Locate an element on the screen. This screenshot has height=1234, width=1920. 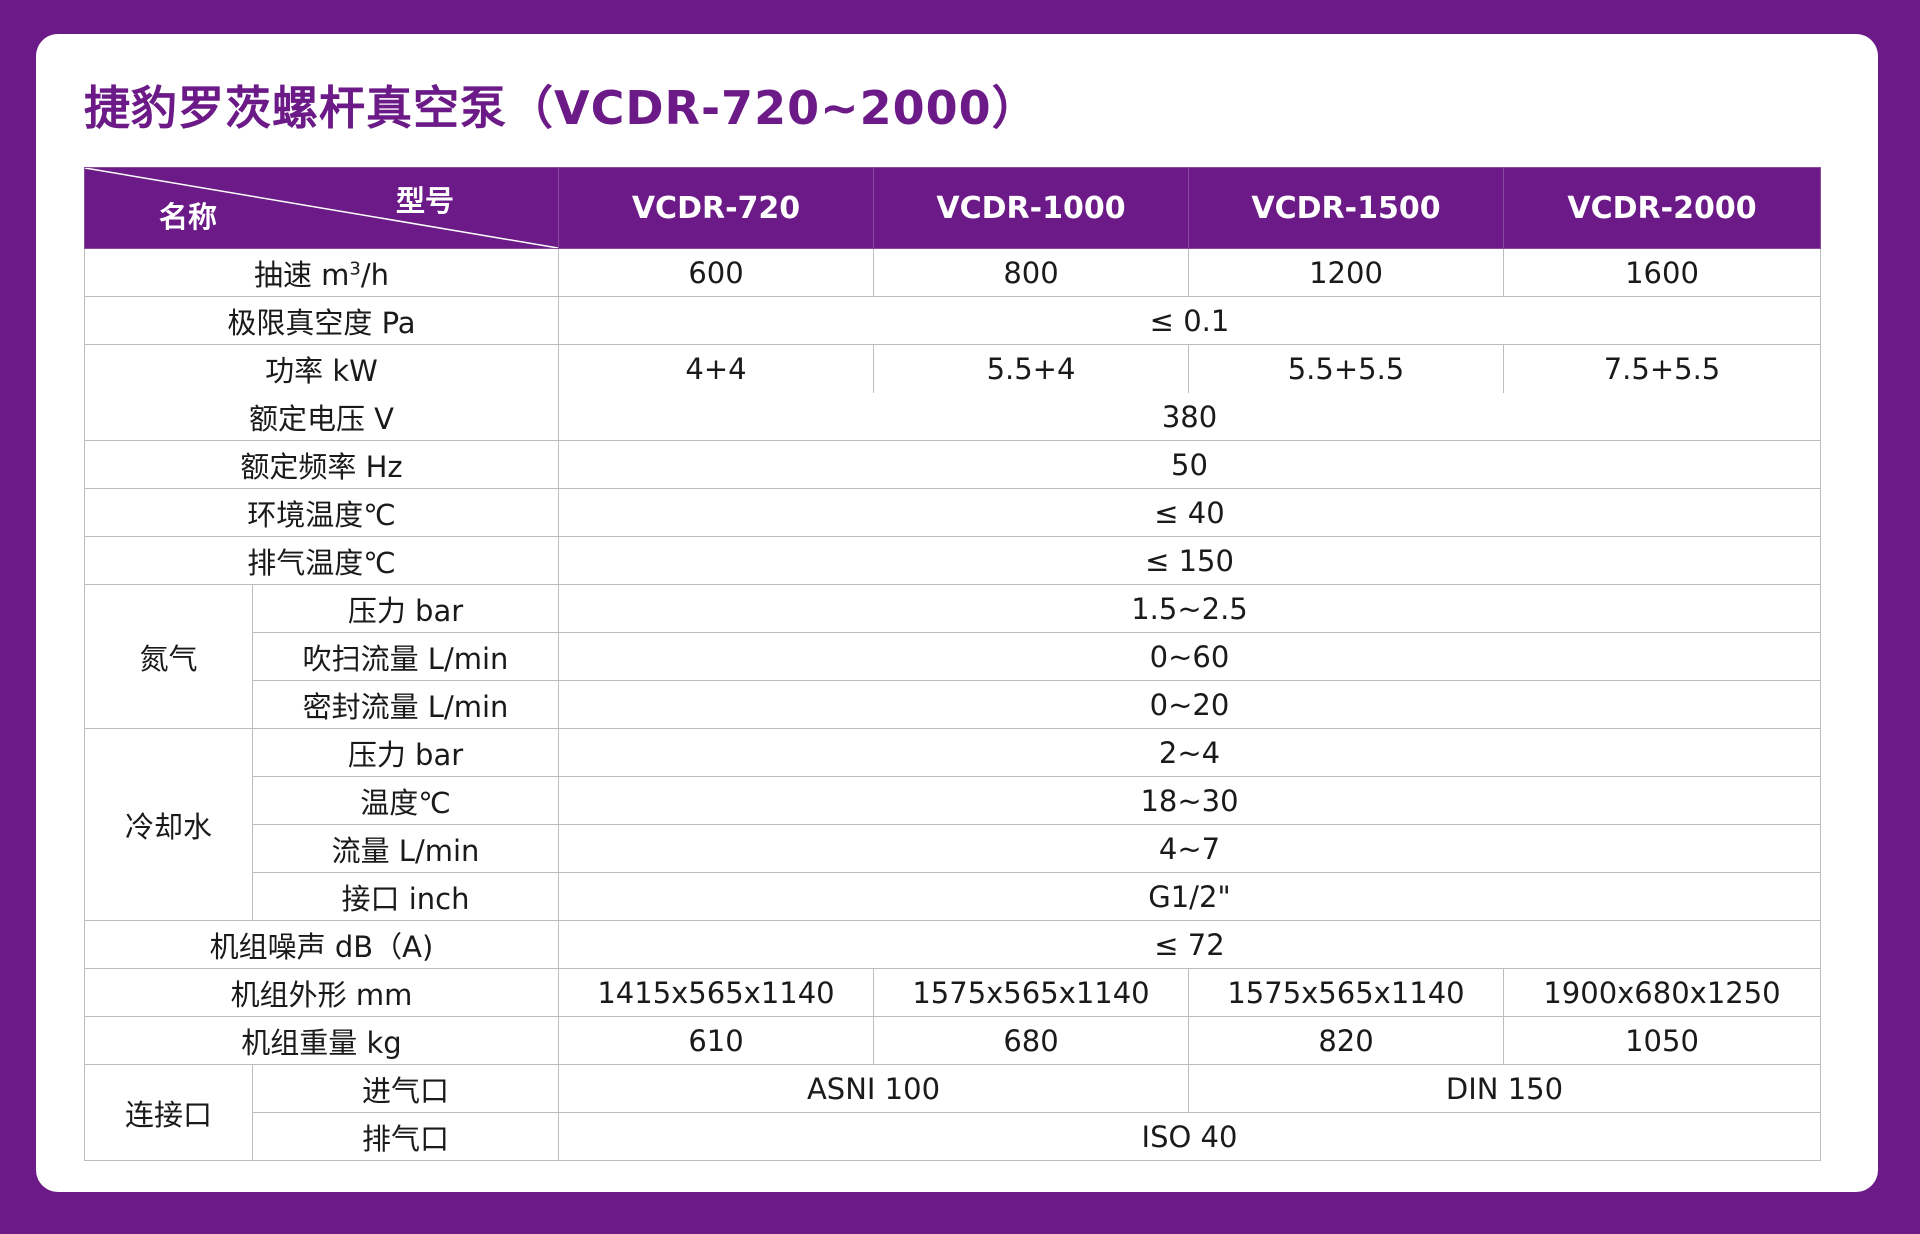
cell-value: 1900x680x1250 is located at coordinates (1662, 992).